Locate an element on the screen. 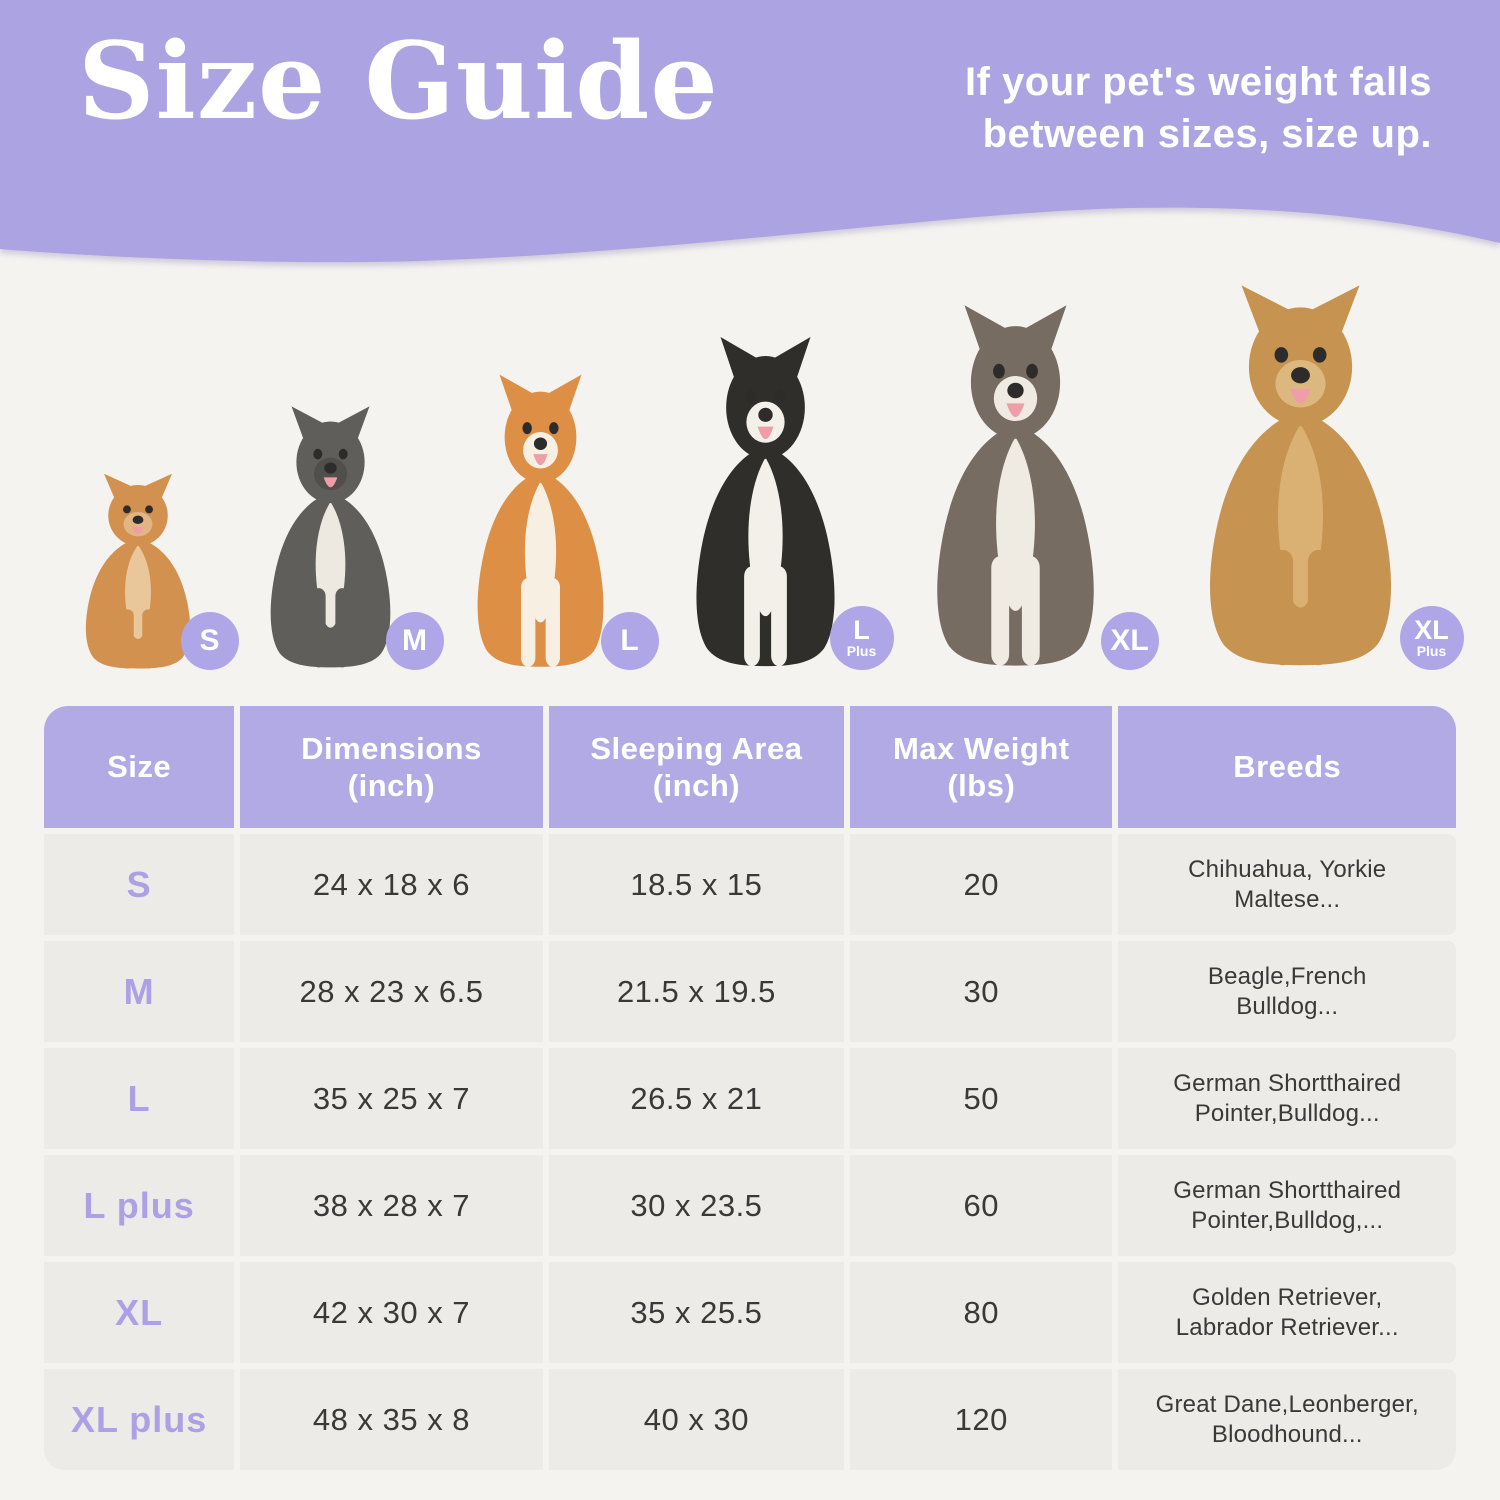 The height and width of the screenshot is (1500, 1500). size-badge-l: L is located at coordinates (629, 641).